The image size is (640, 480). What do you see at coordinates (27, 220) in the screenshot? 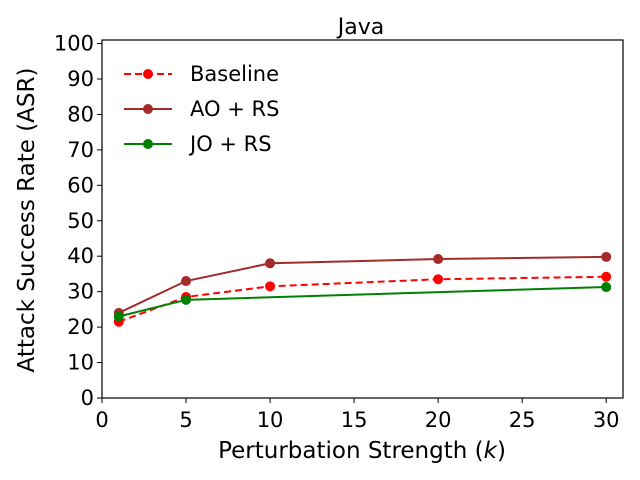
I see `y-axis-label: Attack Success Rate (ASR)` at bounding box center [27, 220].